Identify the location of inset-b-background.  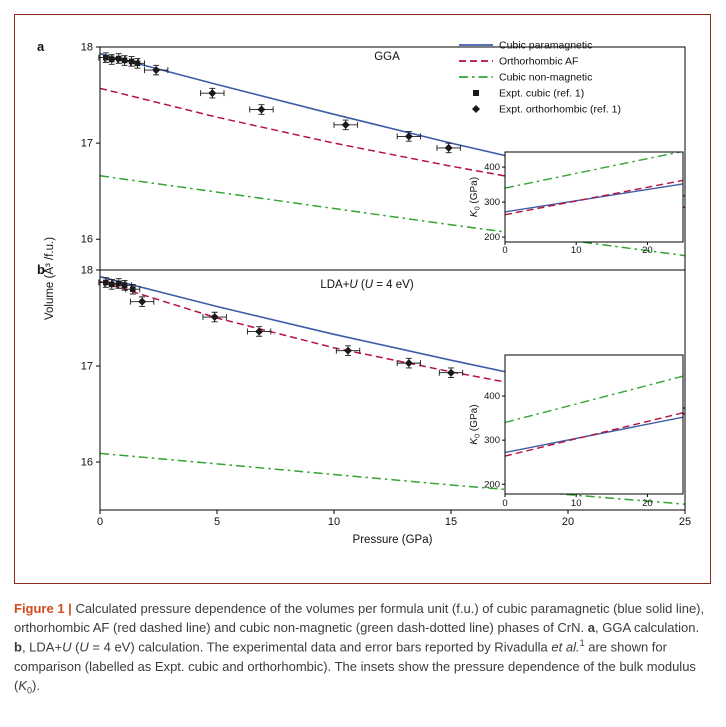
(594, 424).